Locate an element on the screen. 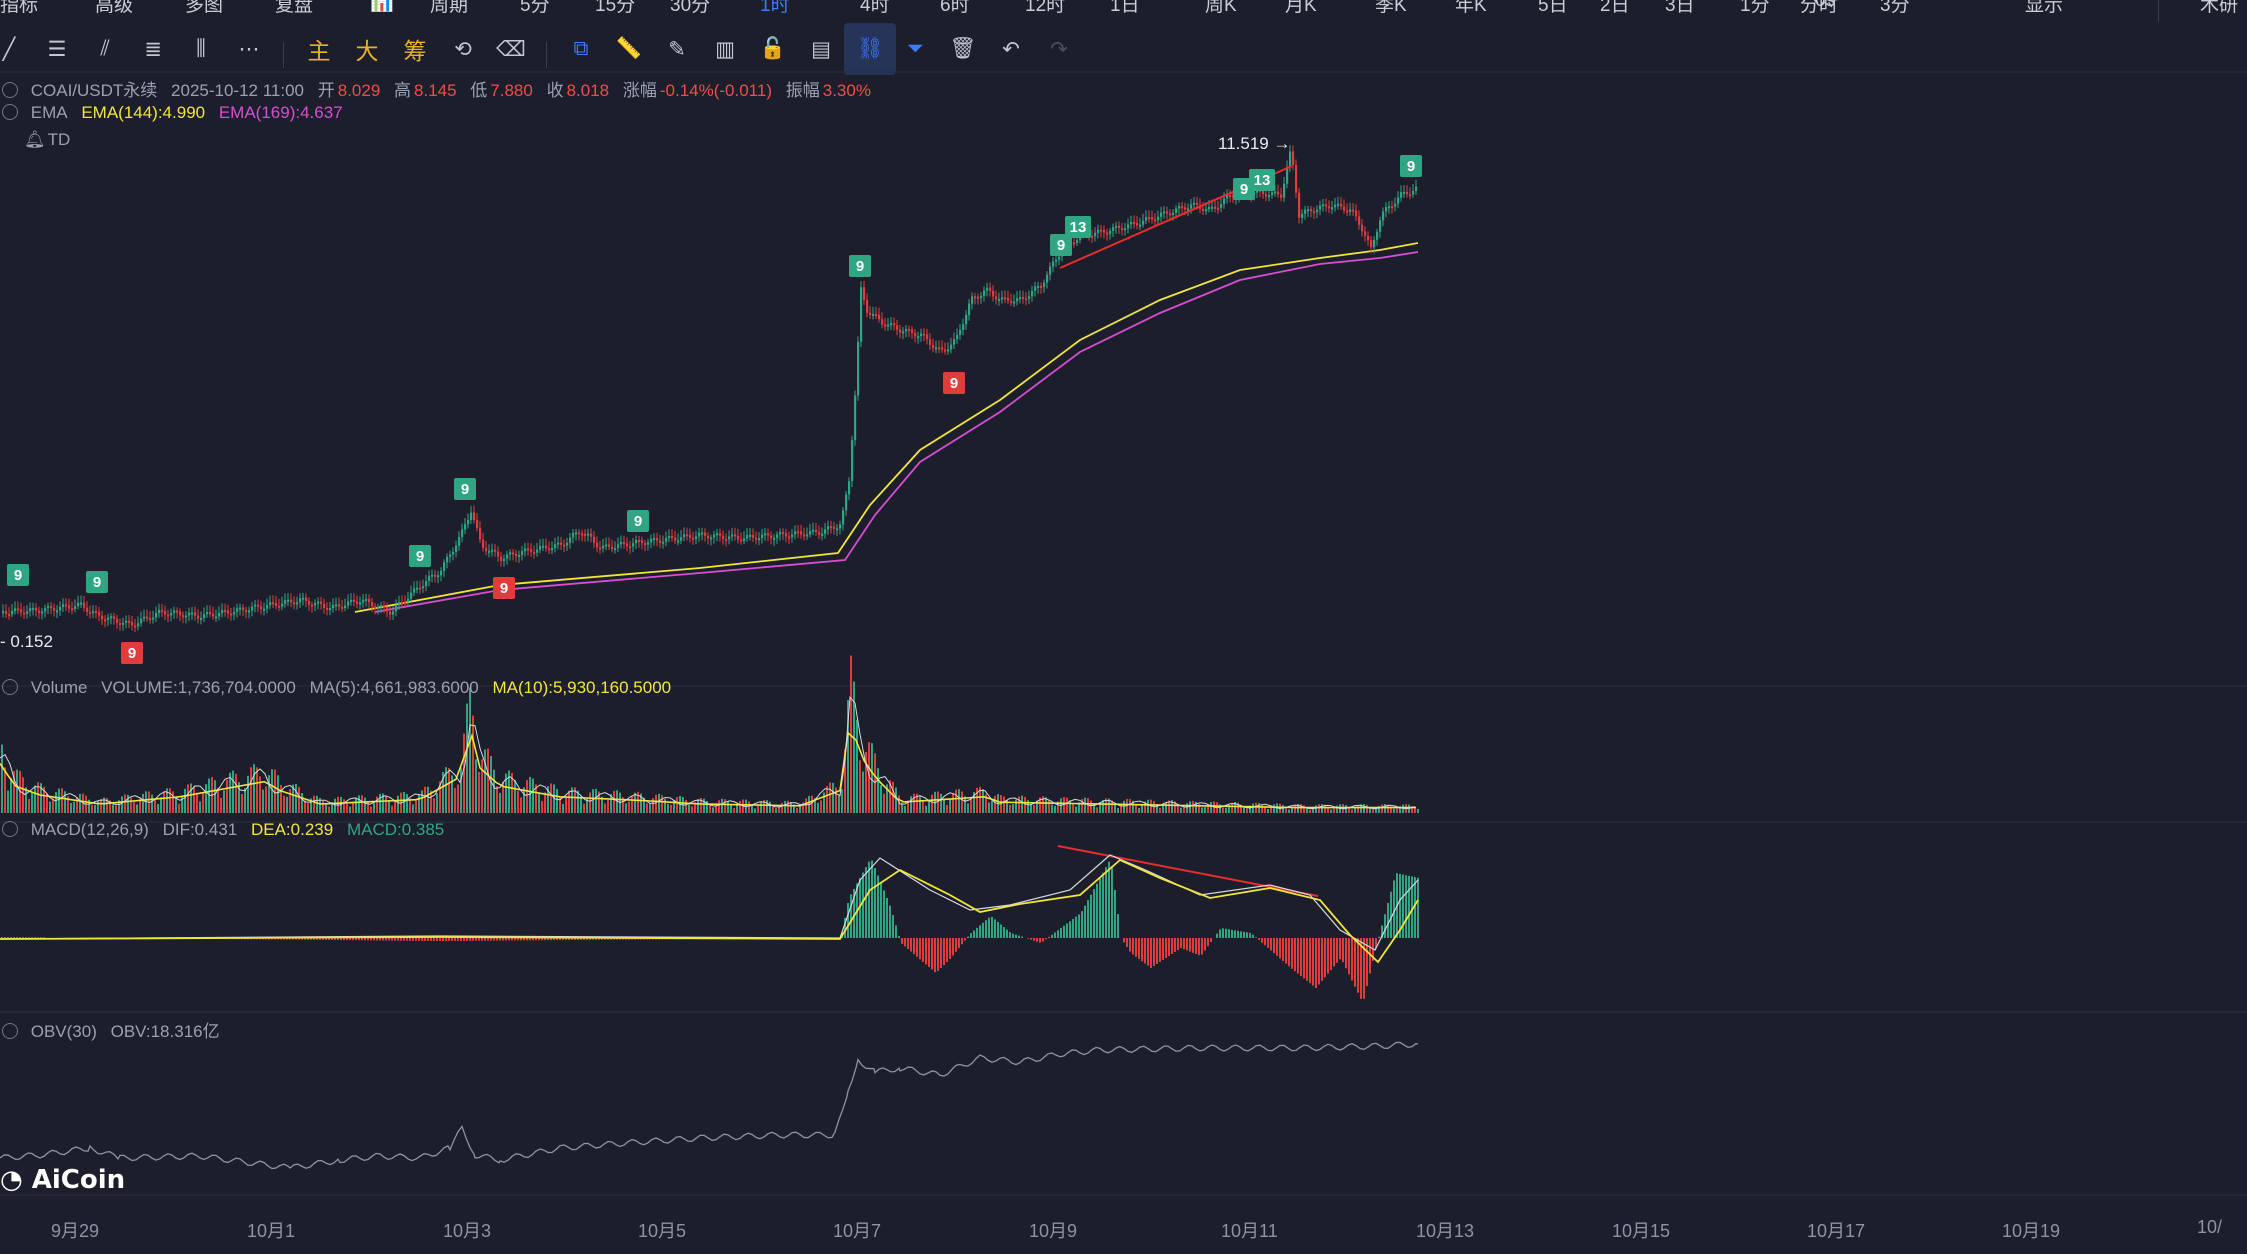 This screenshot has width=2247, height=1254. period-tab-7: 15分 is located at coordinates (615, 8).